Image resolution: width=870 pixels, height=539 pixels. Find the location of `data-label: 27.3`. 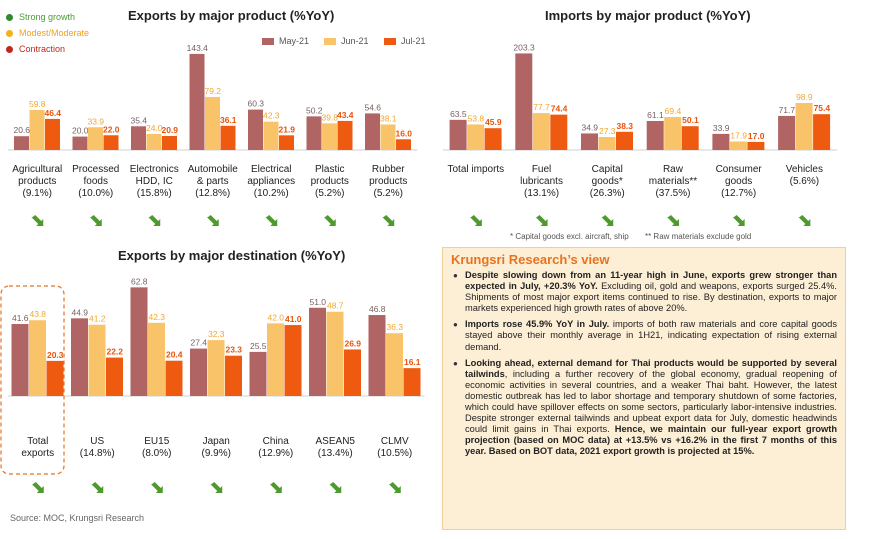

data-label: 27.3 is located at coordinates (607, 131).